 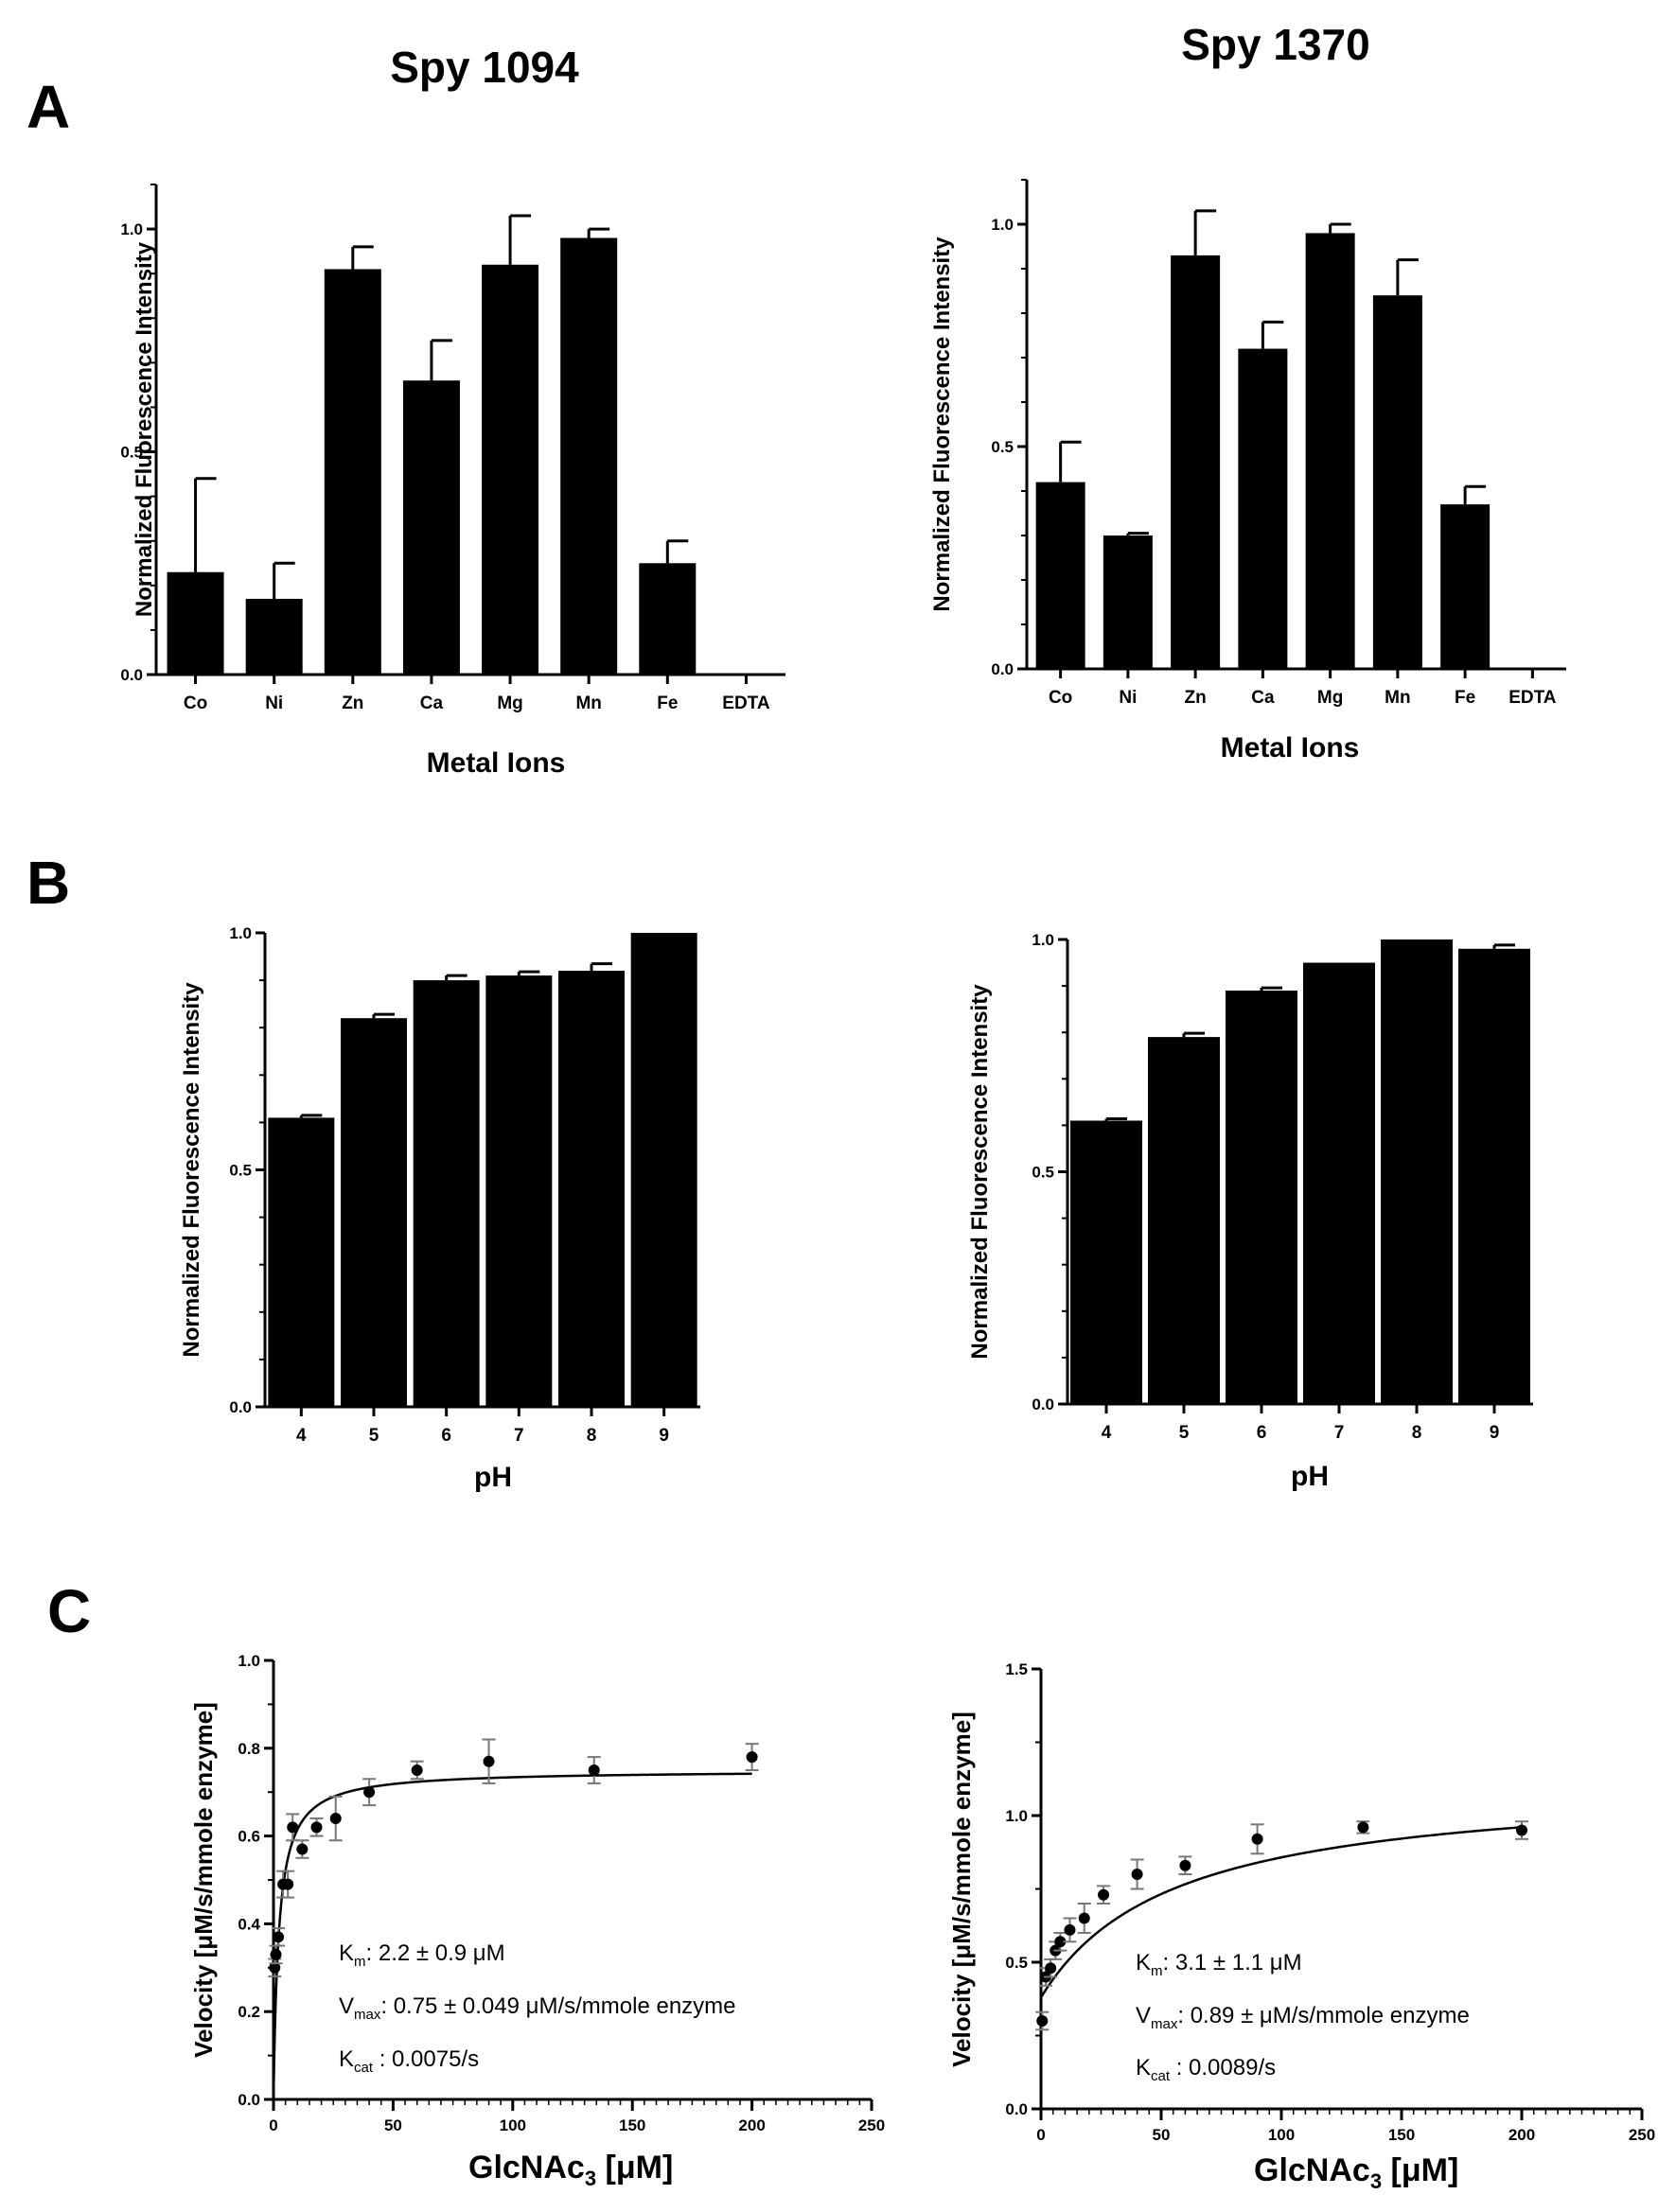 I want to click on c2-xtick-label: 100, so click(x=1282, y=2135).